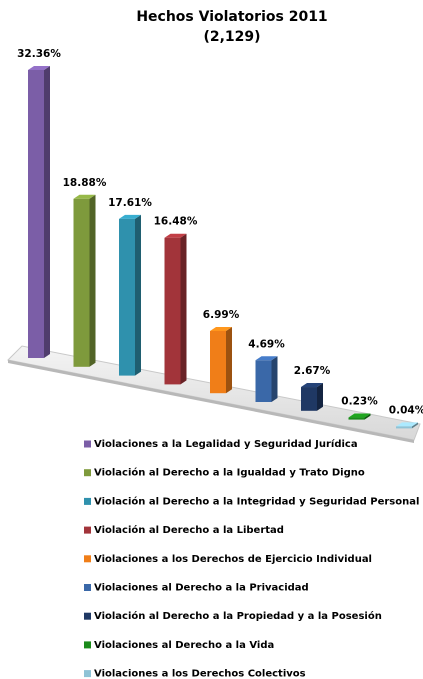 The width and height of the screenshot is (423, 679). I want to click on floor-edge, so click(211, 401).